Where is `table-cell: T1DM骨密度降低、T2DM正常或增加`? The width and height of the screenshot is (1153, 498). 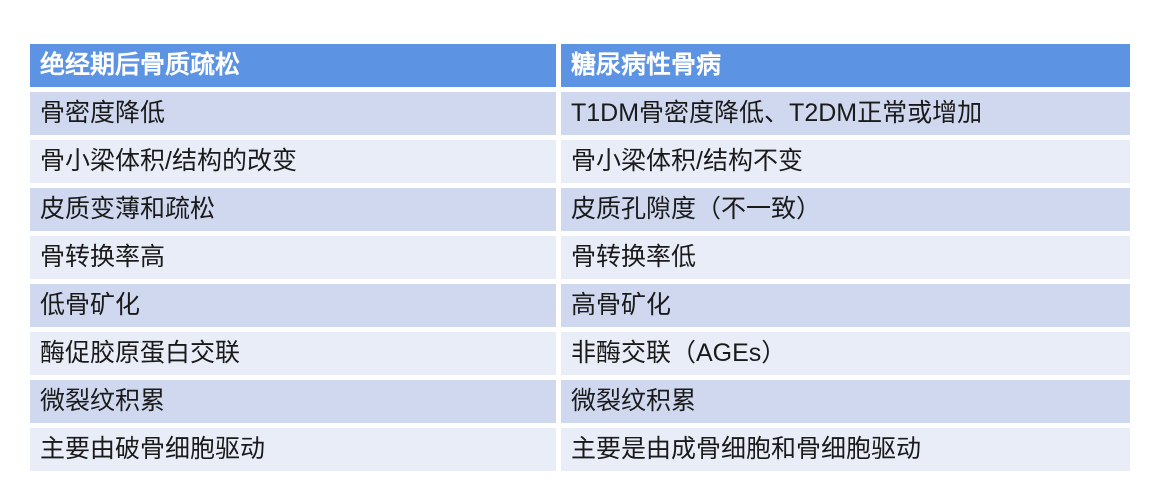
table-cell: T1DM骨密度降低、T2DM正常或增加 is located at coordinates (845, 113).